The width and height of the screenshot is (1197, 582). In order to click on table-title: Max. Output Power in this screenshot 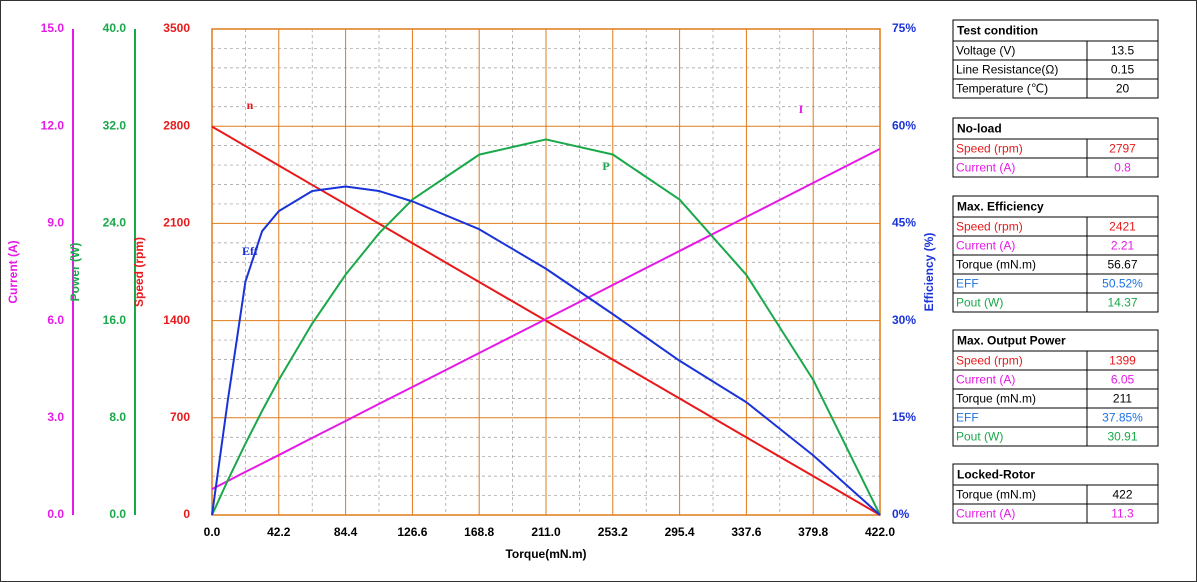, I will do `click(1011, 341)`.